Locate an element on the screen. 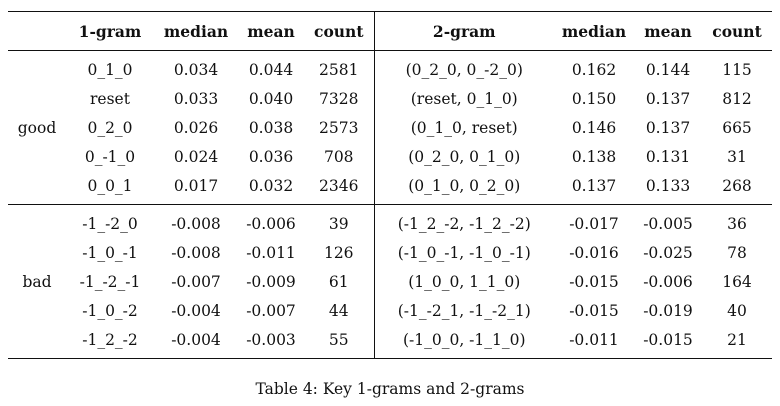  cell-median-1gram: -0.007 is located at coordinates (196, 281).